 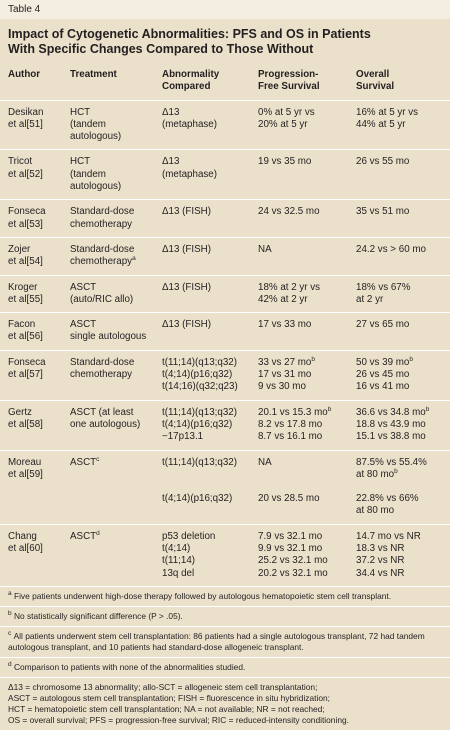 I want to click on table-cell: t(4;14)(p16;q32), so click(x=210, y=499).